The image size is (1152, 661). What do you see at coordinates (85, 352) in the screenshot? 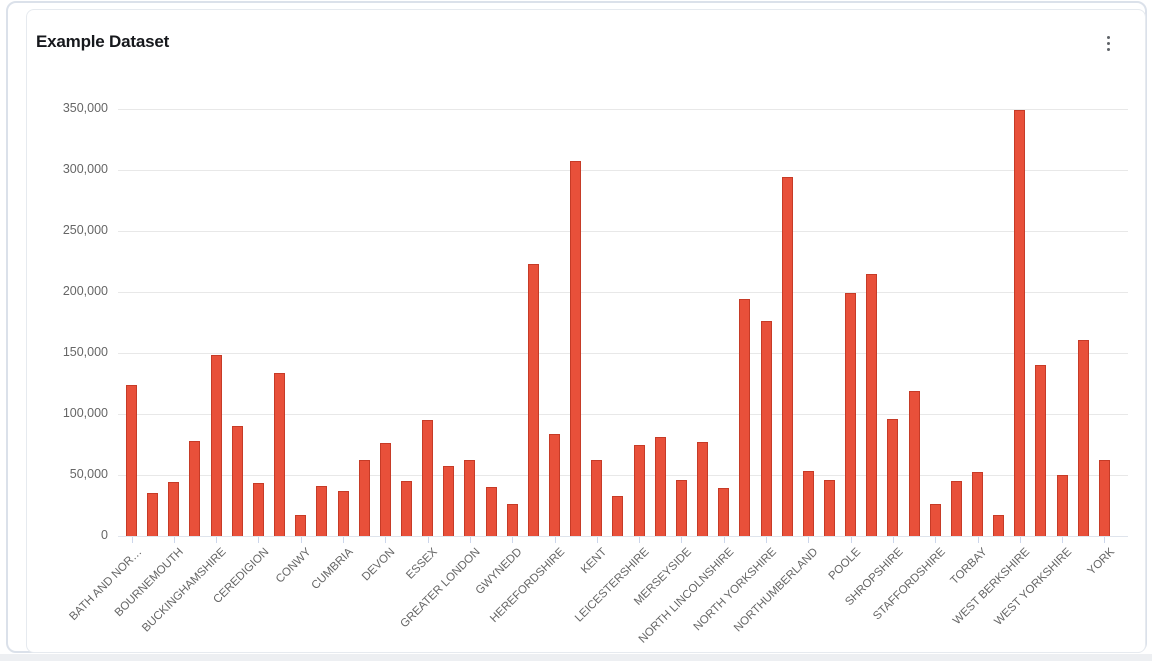
I see `y-axis-tick-label: 150,000` at bounding box center [85, 352].